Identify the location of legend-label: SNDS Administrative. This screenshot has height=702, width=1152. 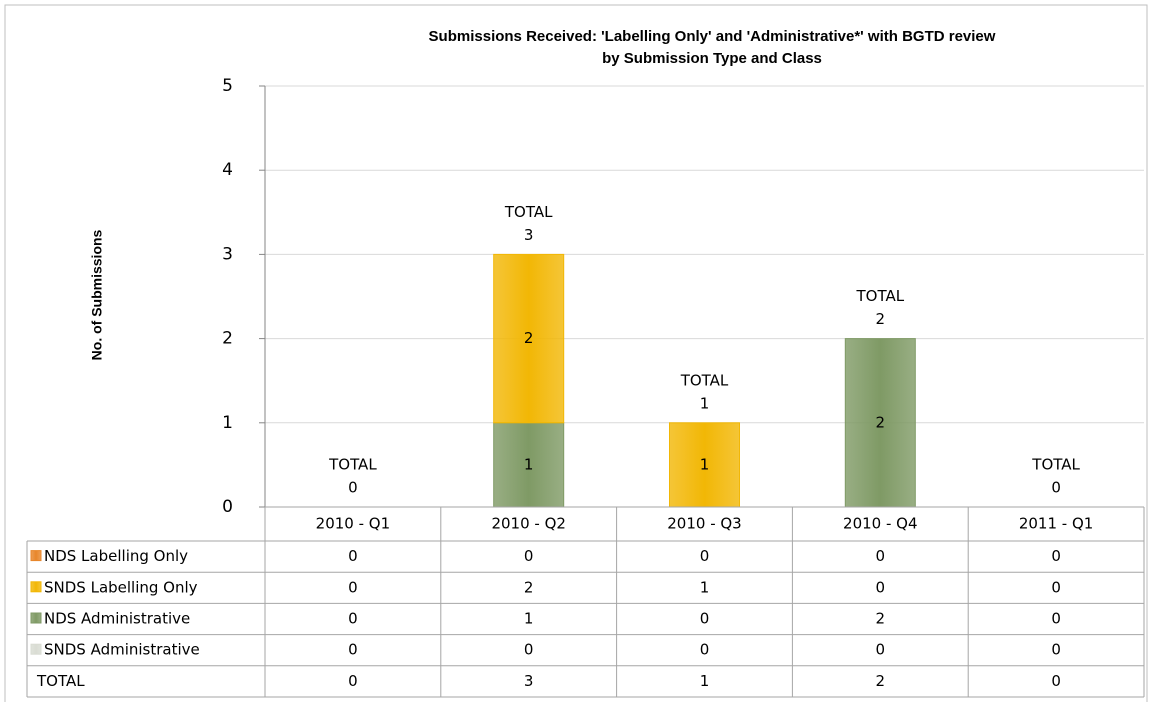
(122, 650).